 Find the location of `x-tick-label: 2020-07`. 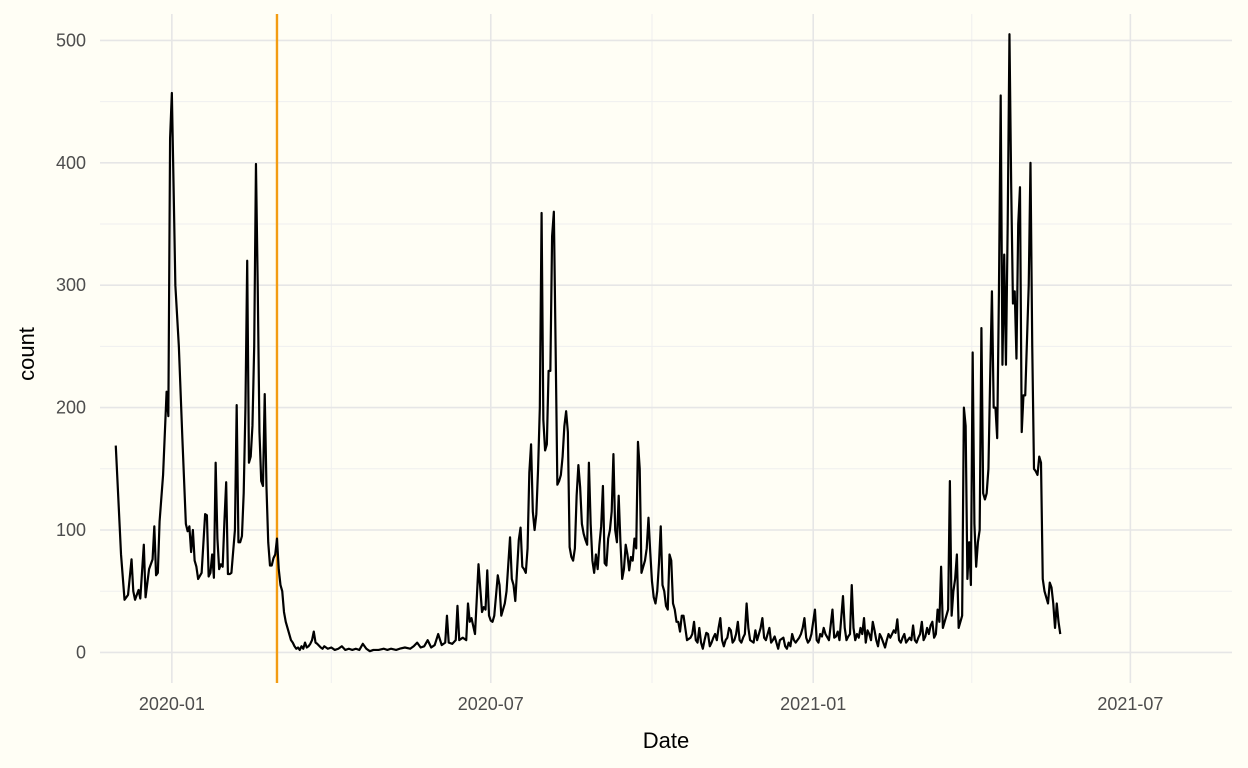

x-tick-label: 2020-07 is located at coordinates (491, 704).